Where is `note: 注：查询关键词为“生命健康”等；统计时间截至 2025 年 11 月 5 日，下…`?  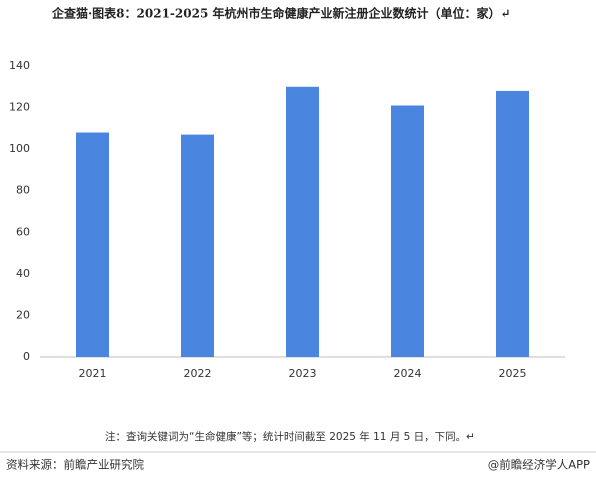
note: 注：查询关键词为“生命健康”等；统计时间截至 2025 年 11 月 5 日，下… is located at coordinates (290, 436).